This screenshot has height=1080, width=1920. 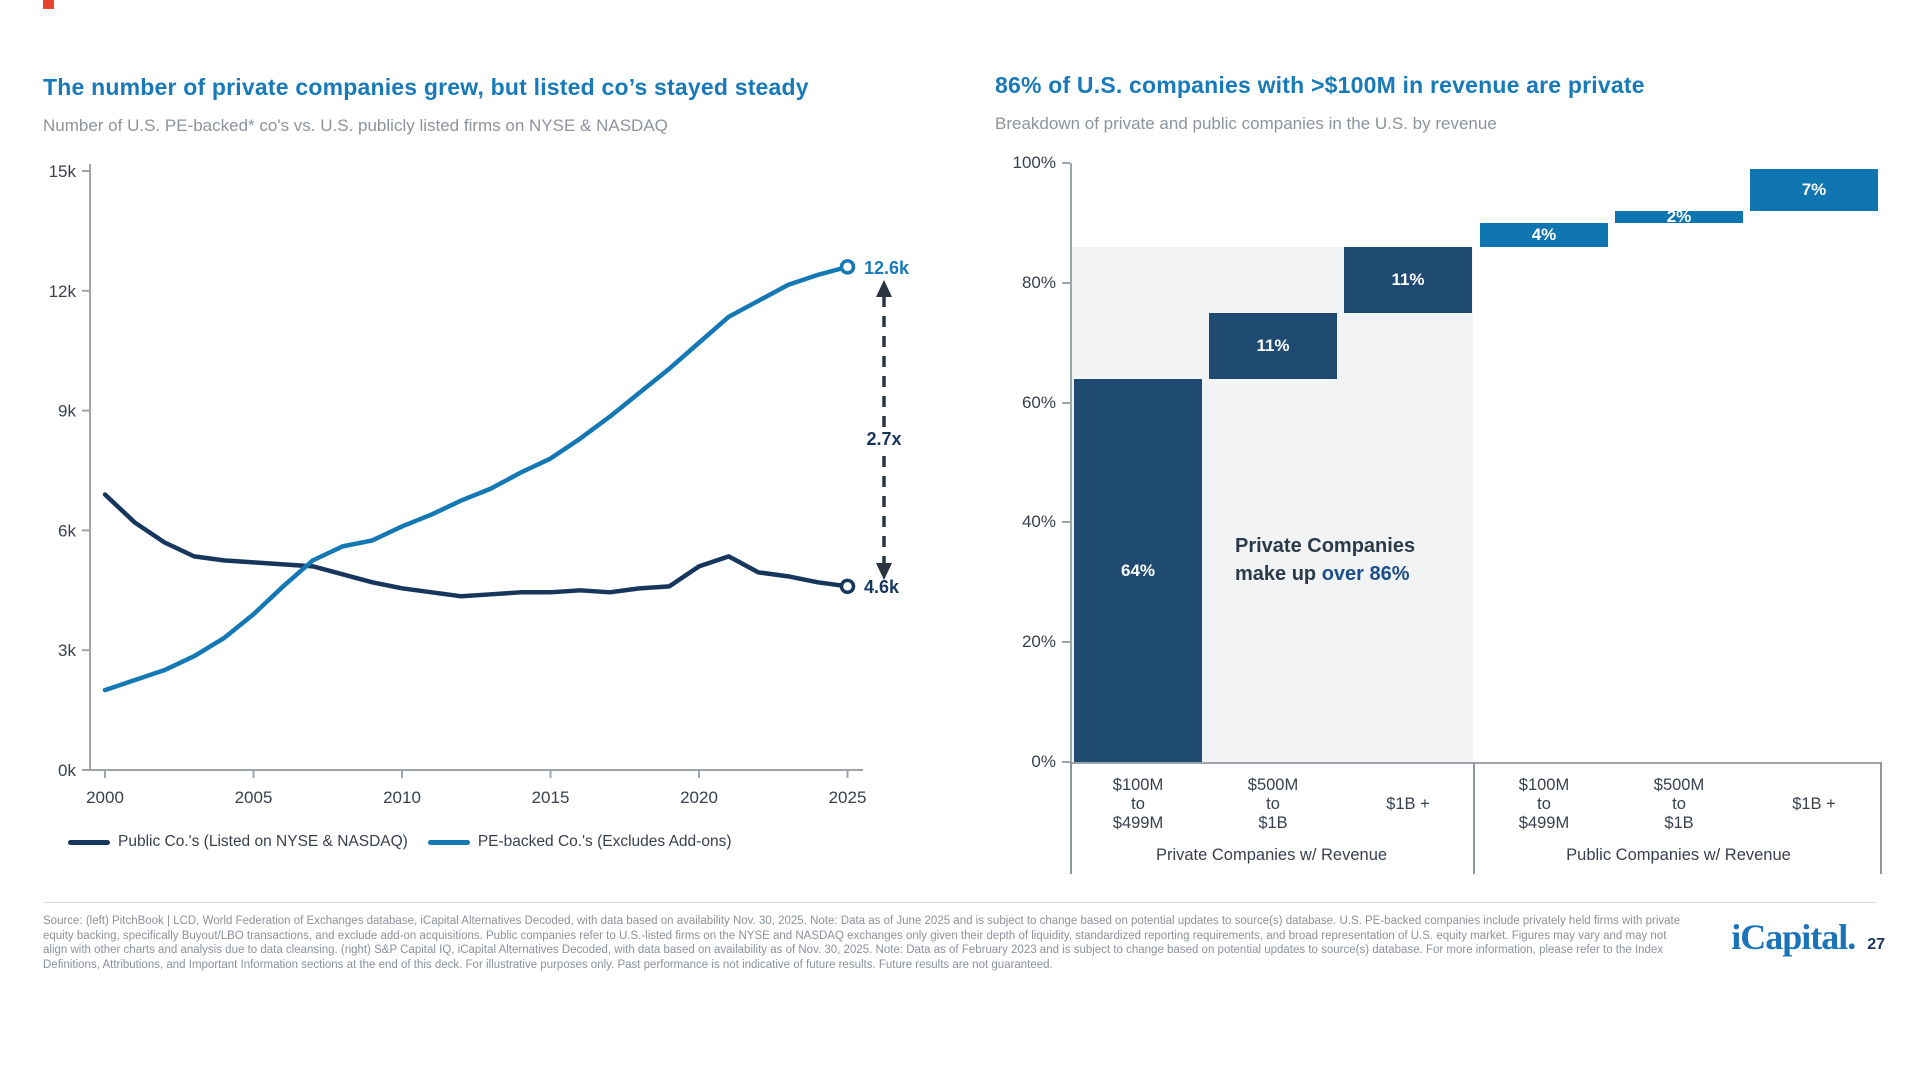 I want to click on y-tick-label: 0%, so click(x=1043, y=761).